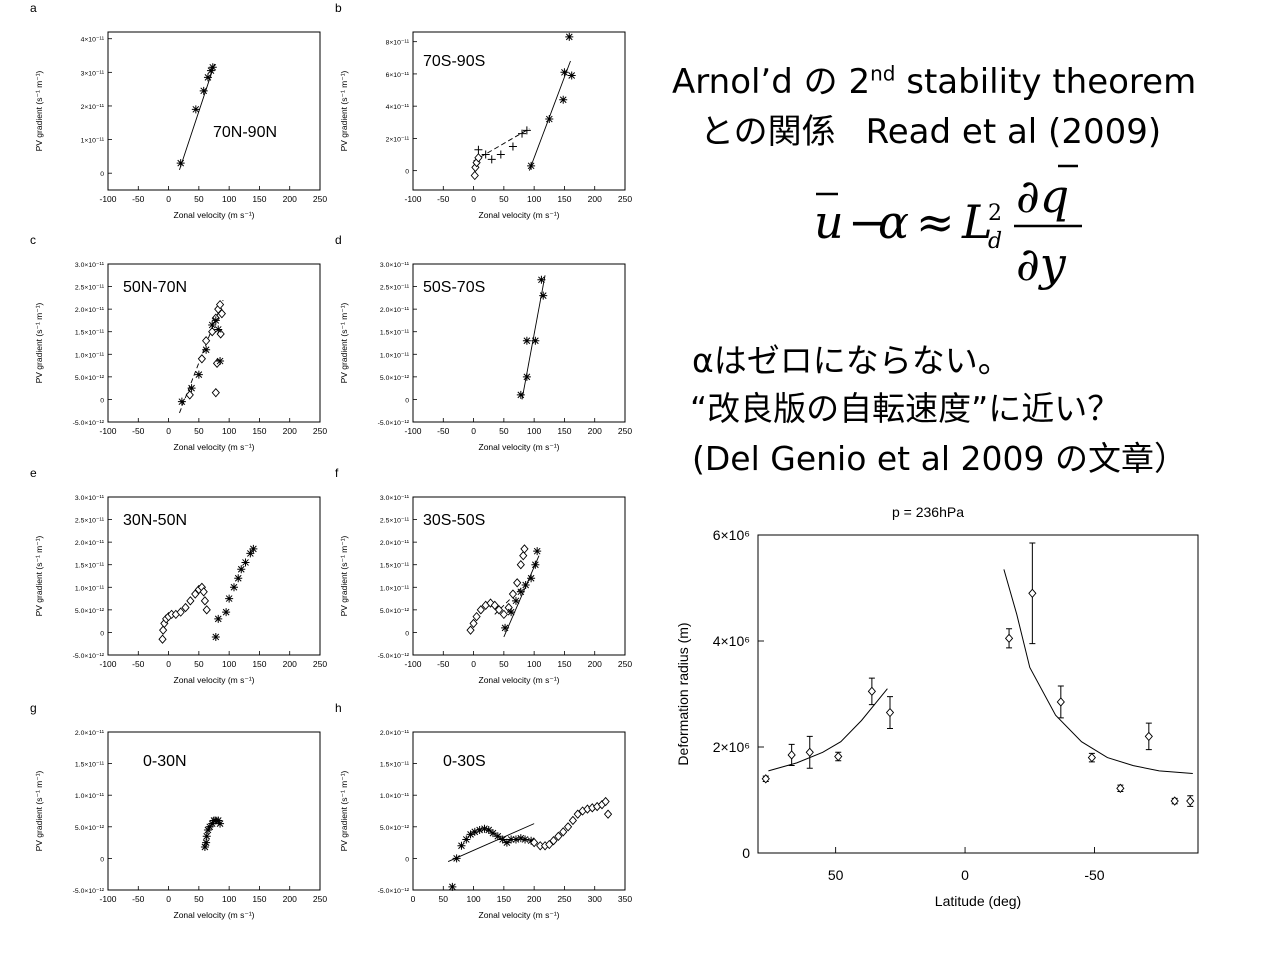 The image size is (1280, 960). I want to click on y-tick-label: 8×10⁻¹¹, so click(398, 43).